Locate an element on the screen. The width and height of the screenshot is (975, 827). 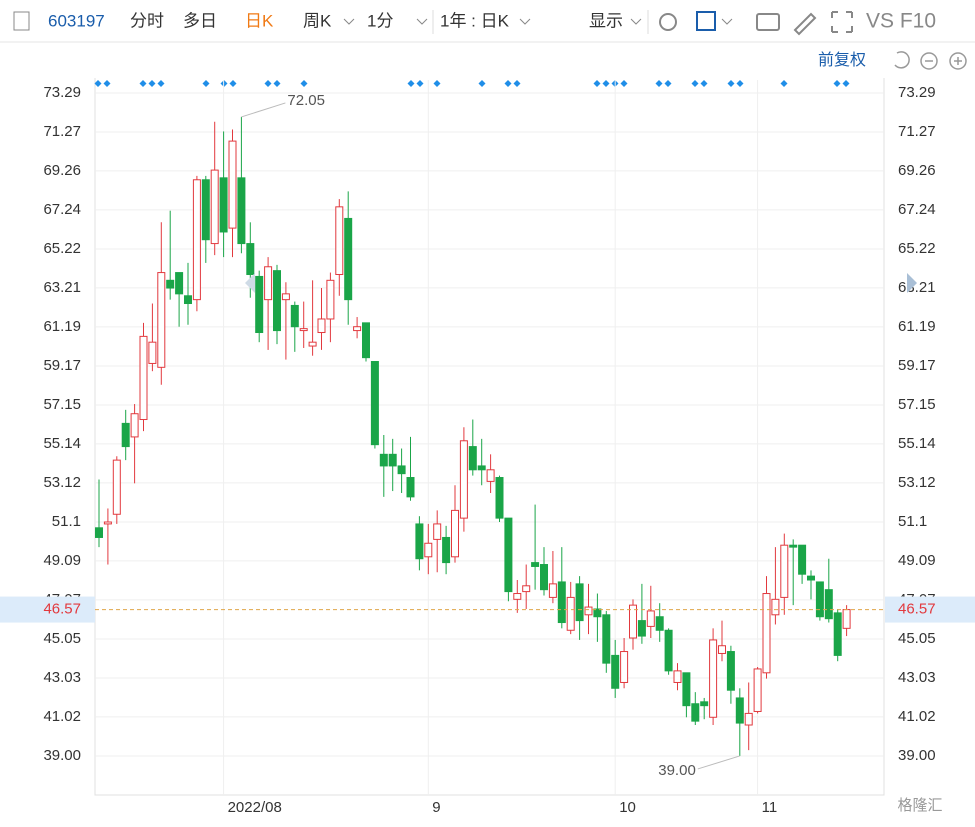
draw-icon is located at coordinates (805, 24).